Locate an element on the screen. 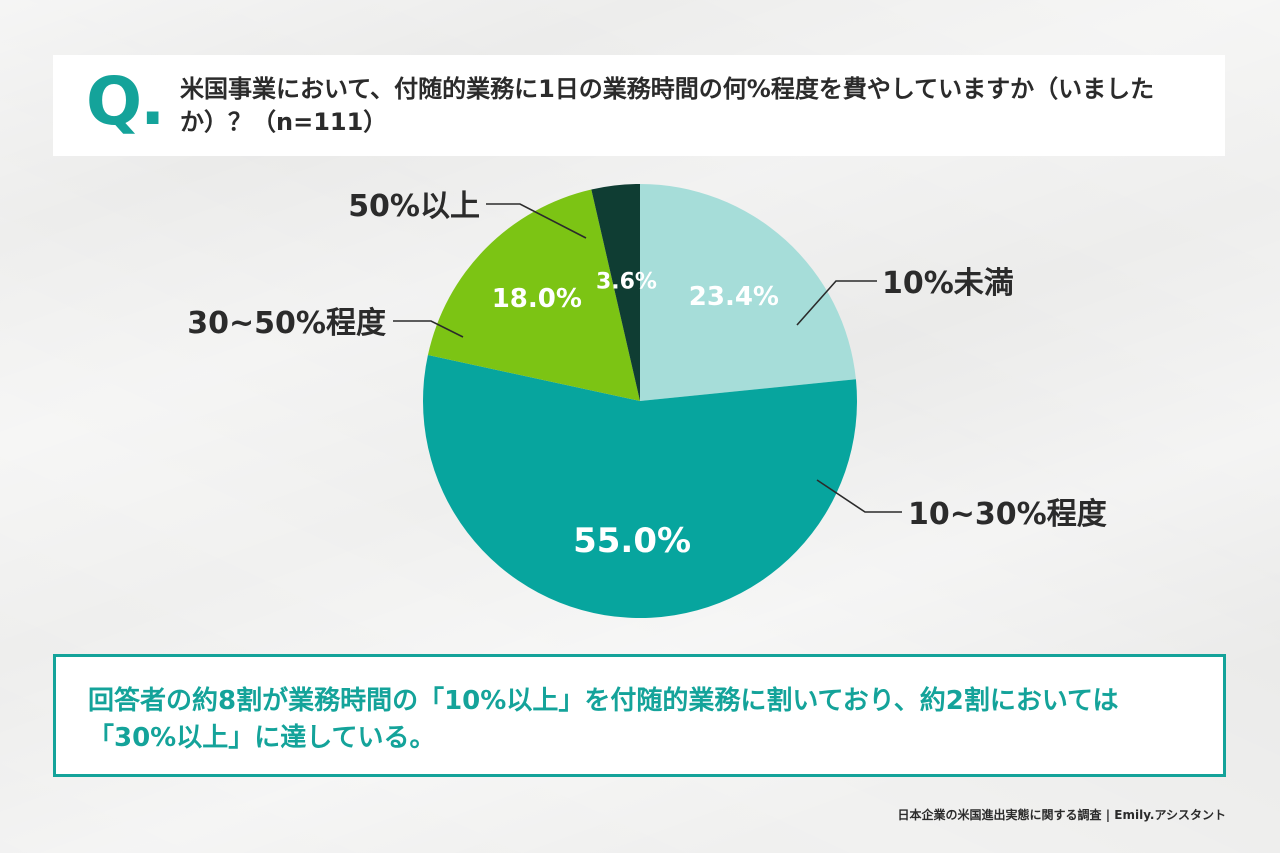  question-mark-letter: Q is located at coordinates (114, 101).